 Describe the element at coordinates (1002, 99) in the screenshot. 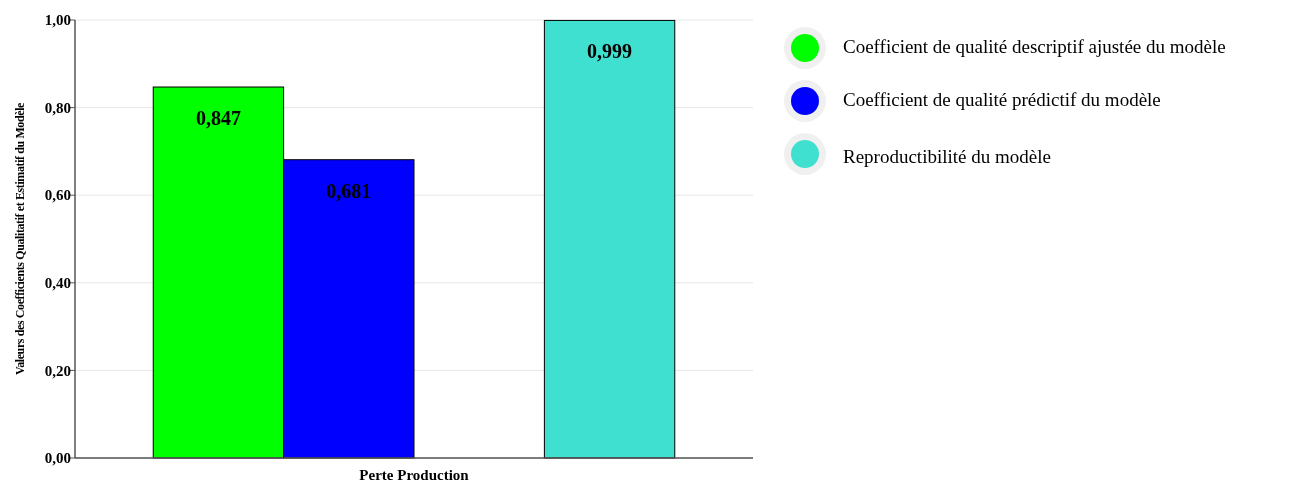

I see `legend-label: Coefficient de qualité prédictif du modèle` at that location.